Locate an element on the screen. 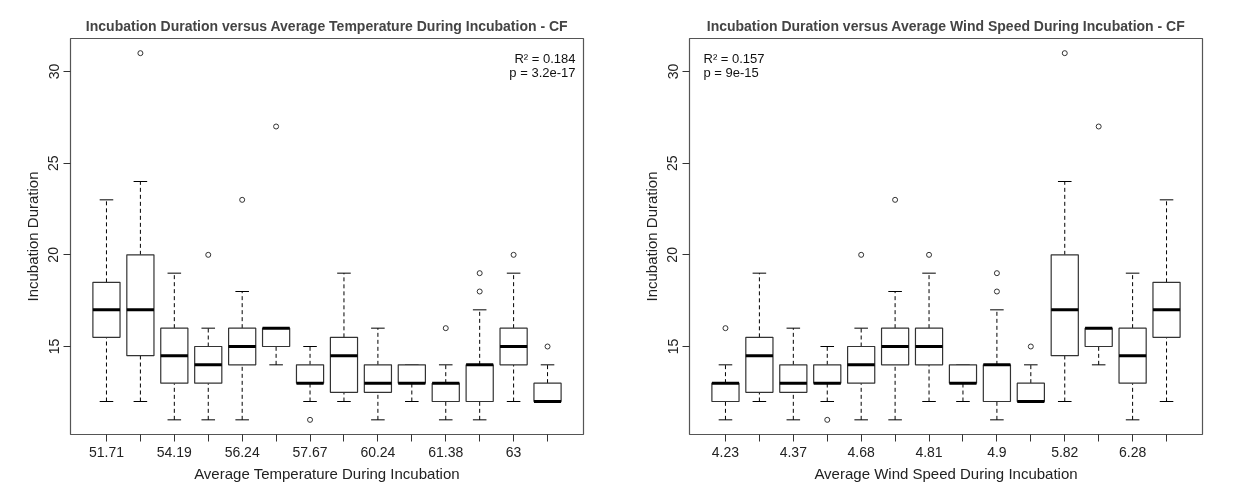 This screenshot has height=496, width=1238. annotation: R² = 0.184 is located at coordinates (545, 58).